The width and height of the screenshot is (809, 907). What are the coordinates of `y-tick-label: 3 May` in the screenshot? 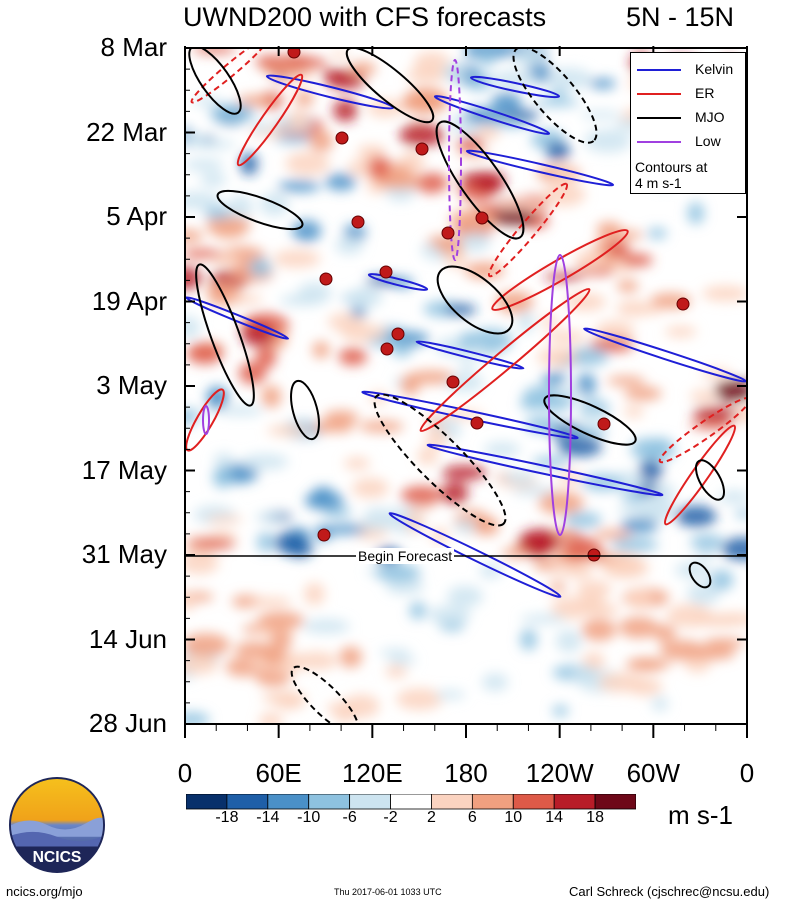 It's located at (131, 385).